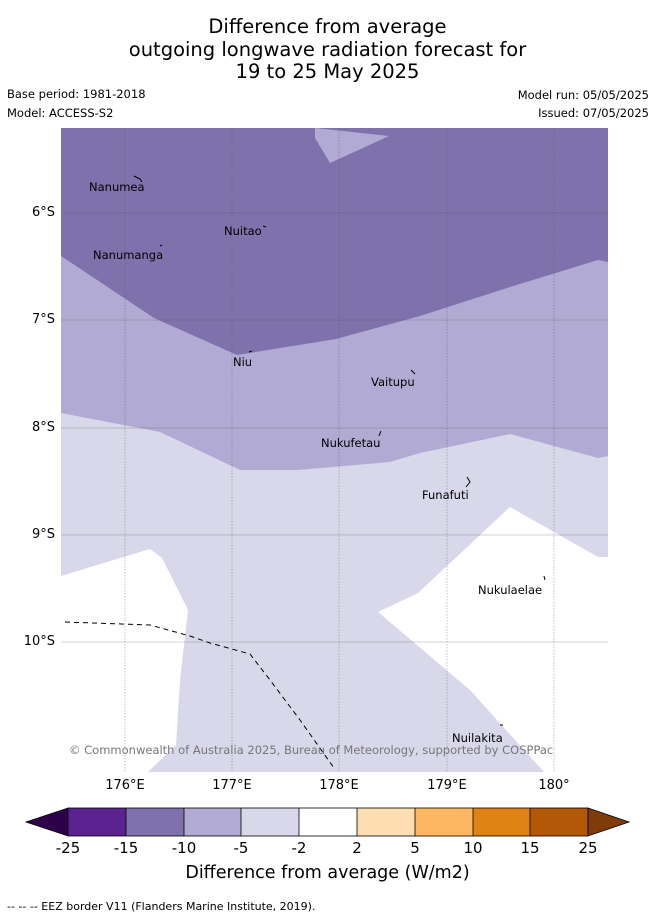 The height and width of the screenshot is (919, 655). Describe the element at coordinates (445, 495) in the screenshot. I see `island-label: Funafuti` at that location.